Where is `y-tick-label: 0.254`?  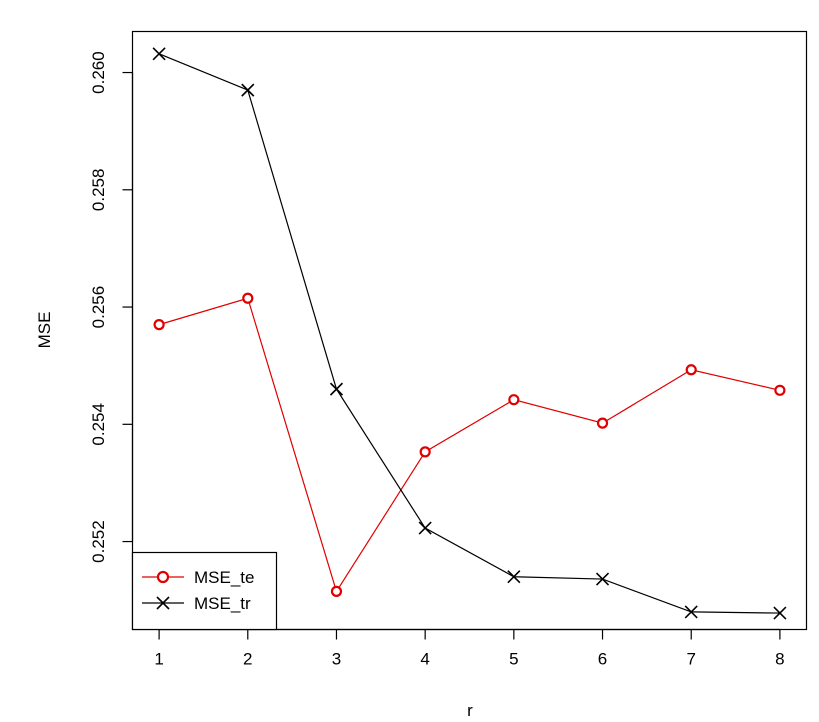
y-tick-label: 0.254 is located at coordinates (98, 424).